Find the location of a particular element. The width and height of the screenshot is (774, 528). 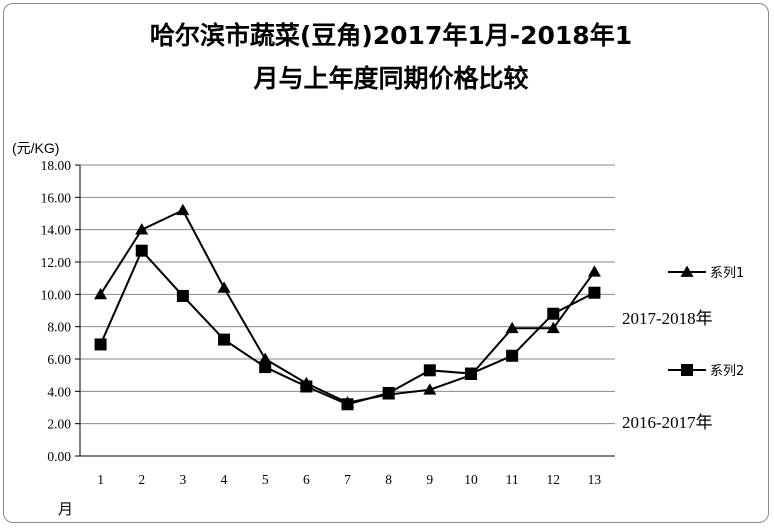

x-tick-label: 8 is located at coordinates (388, 479).